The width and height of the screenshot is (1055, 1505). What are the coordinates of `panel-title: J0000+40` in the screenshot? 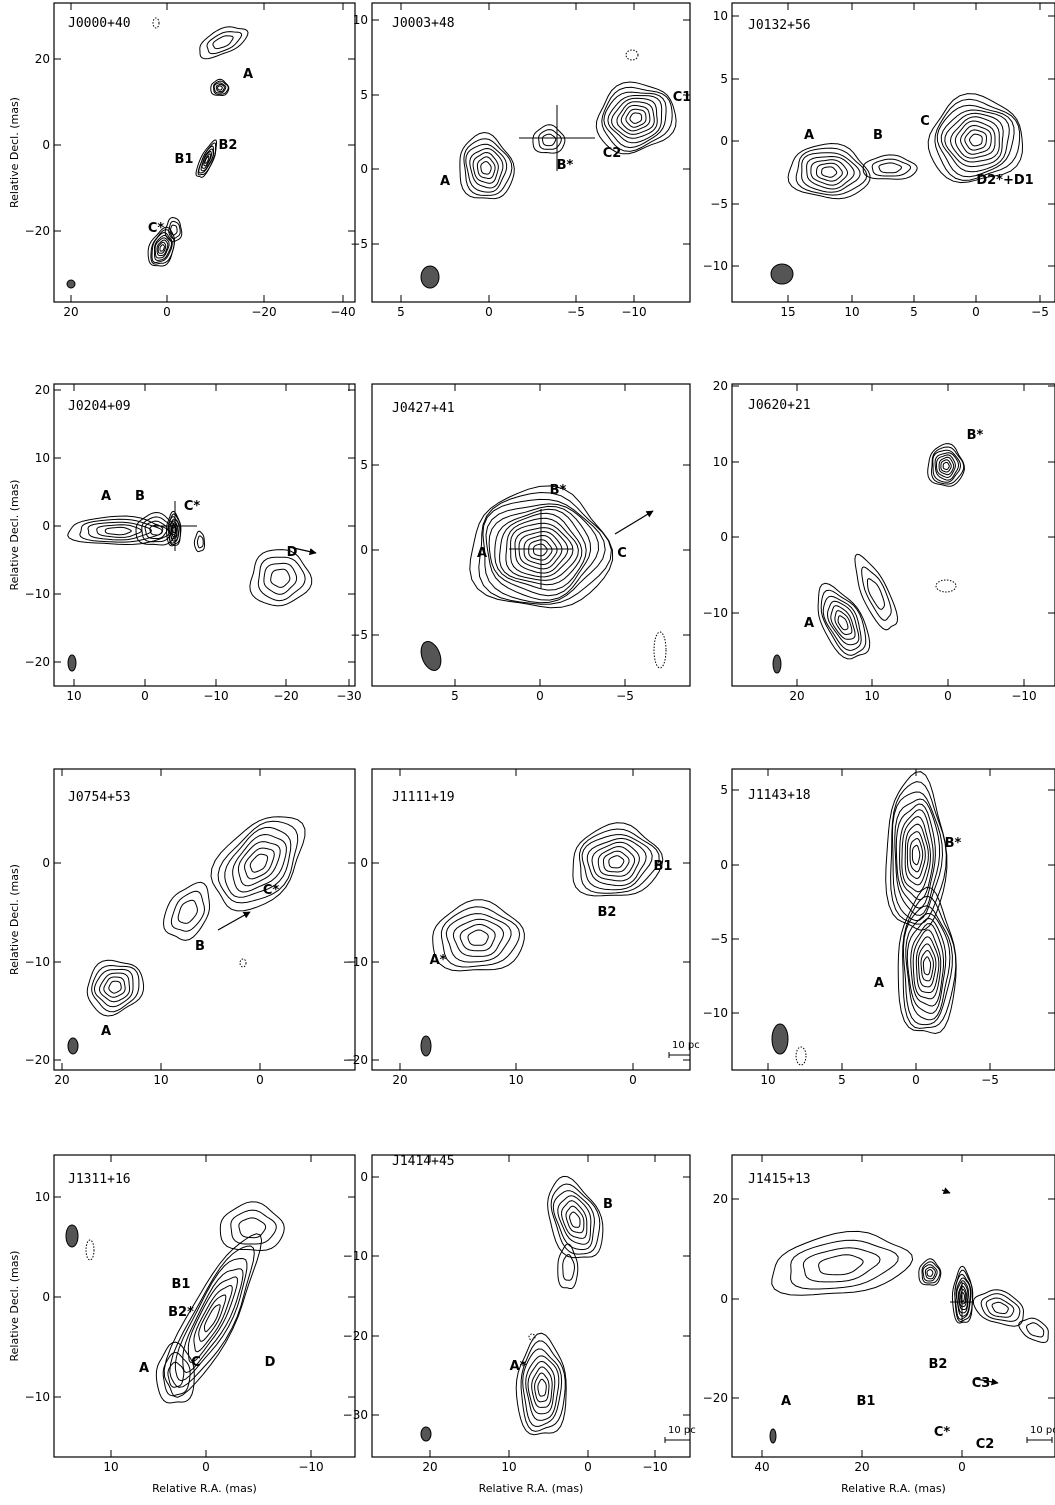 It's located at (99, 23).